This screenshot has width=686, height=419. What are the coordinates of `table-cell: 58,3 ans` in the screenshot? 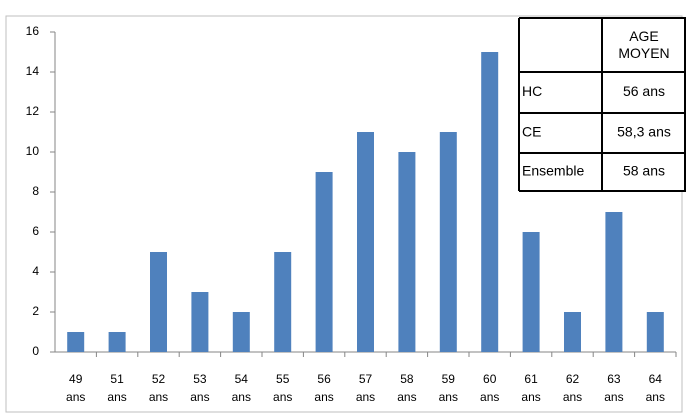 It's located at (644, 132).